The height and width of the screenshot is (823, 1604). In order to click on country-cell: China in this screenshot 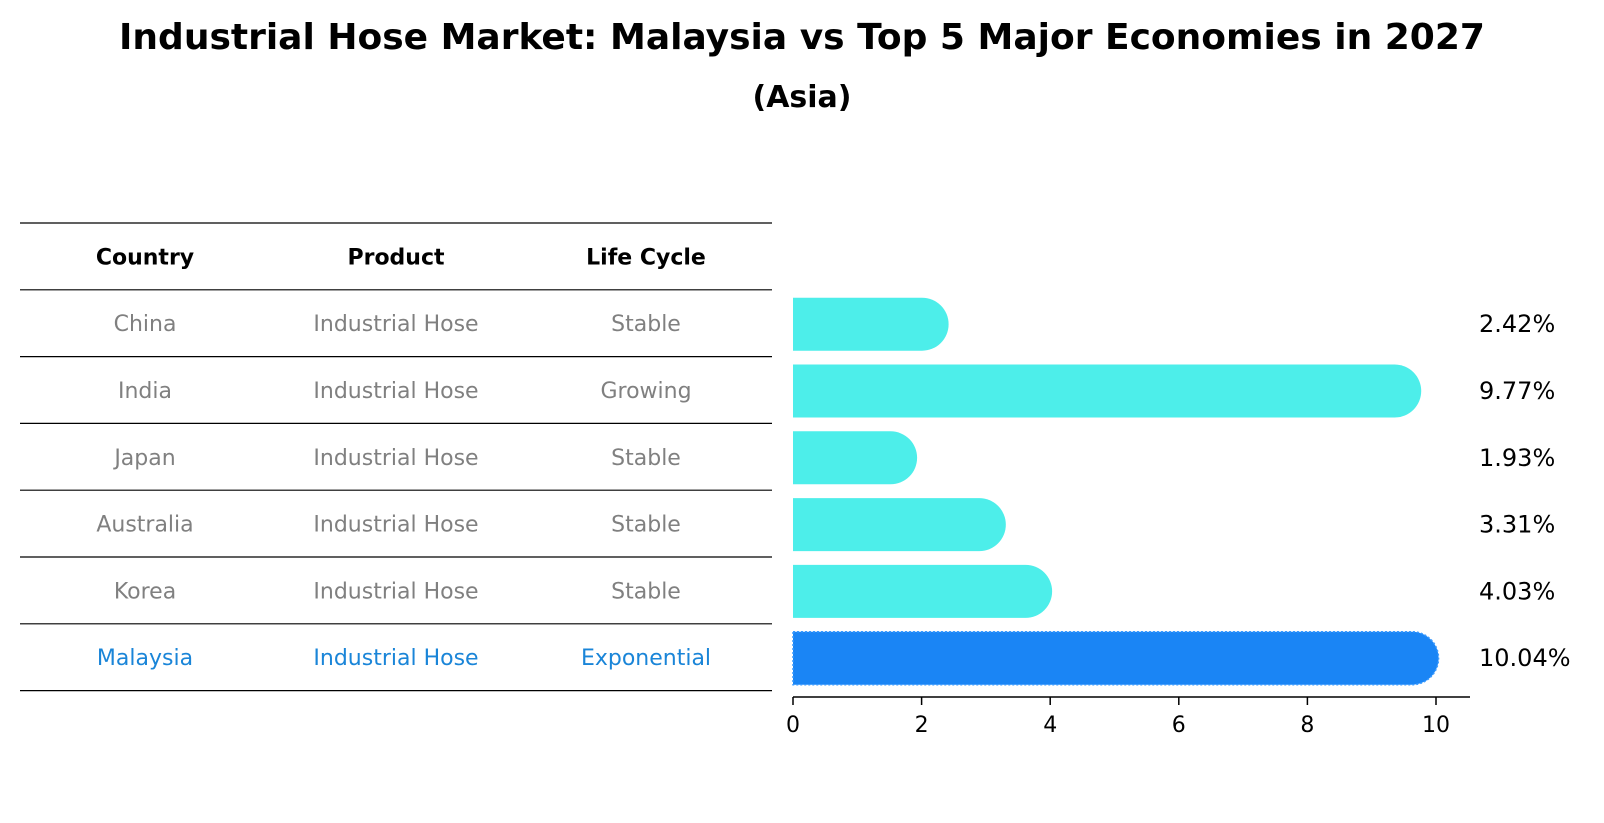, I will do `click(145, 324)`.